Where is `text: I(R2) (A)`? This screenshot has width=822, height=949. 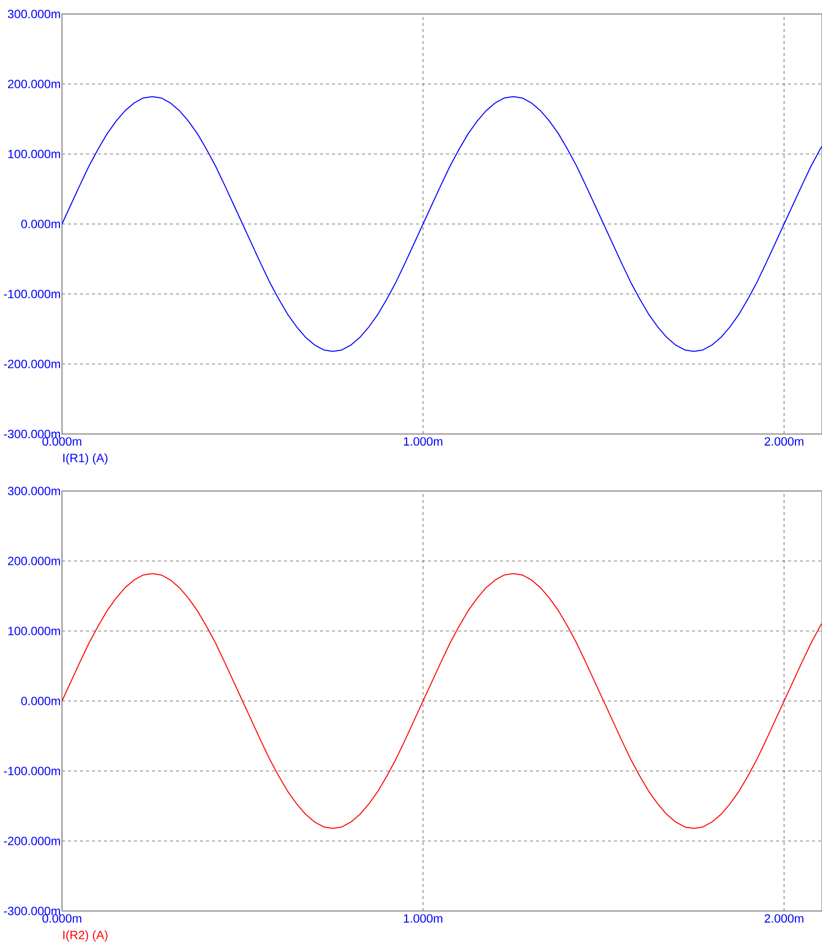
text: I(R2) (A) is located at coordinates (85, 936).